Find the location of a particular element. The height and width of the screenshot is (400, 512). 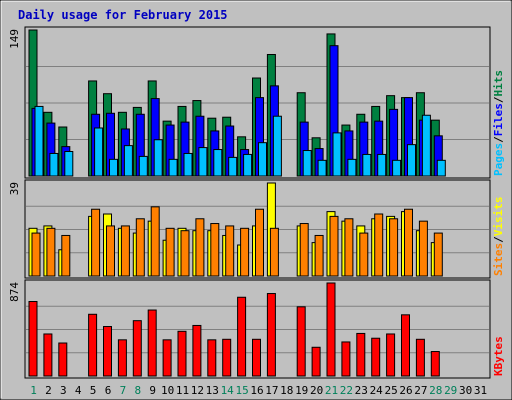

x-axis-day-label: 18 is located at coordinates (286, 390).